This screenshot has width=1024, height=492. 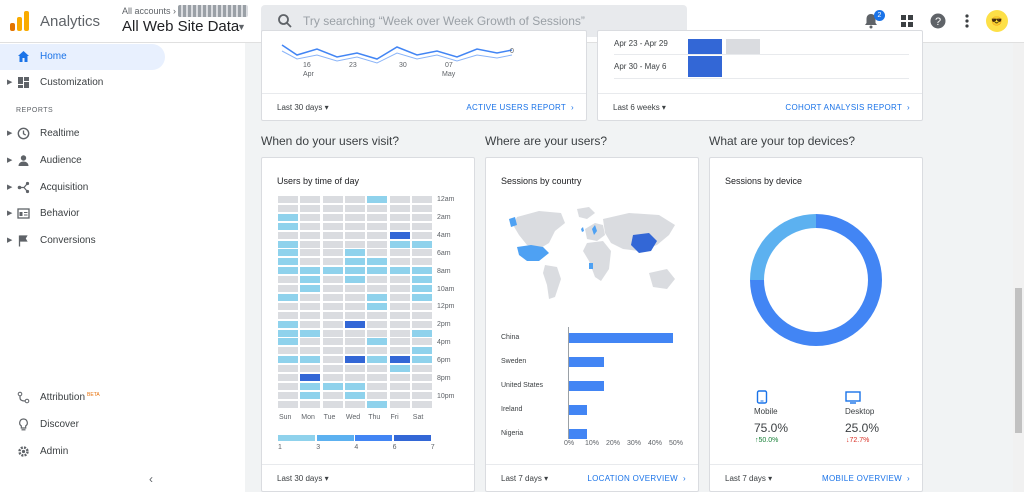 I want to click on help-icon: ?, so click(x=938, y=21).